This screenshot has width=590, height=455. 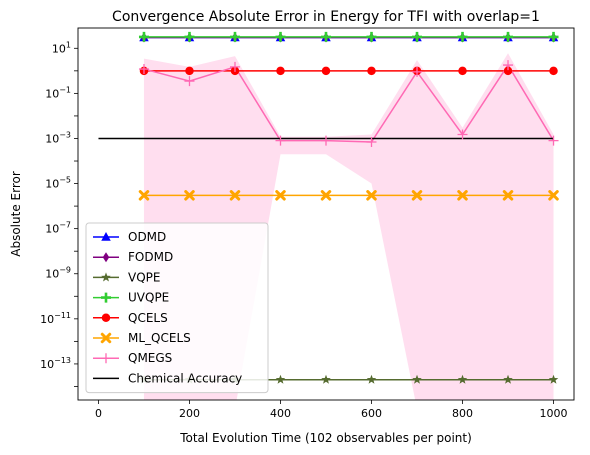 I want to click on y-tick-label: 10¹, so click(x=61, y=47).